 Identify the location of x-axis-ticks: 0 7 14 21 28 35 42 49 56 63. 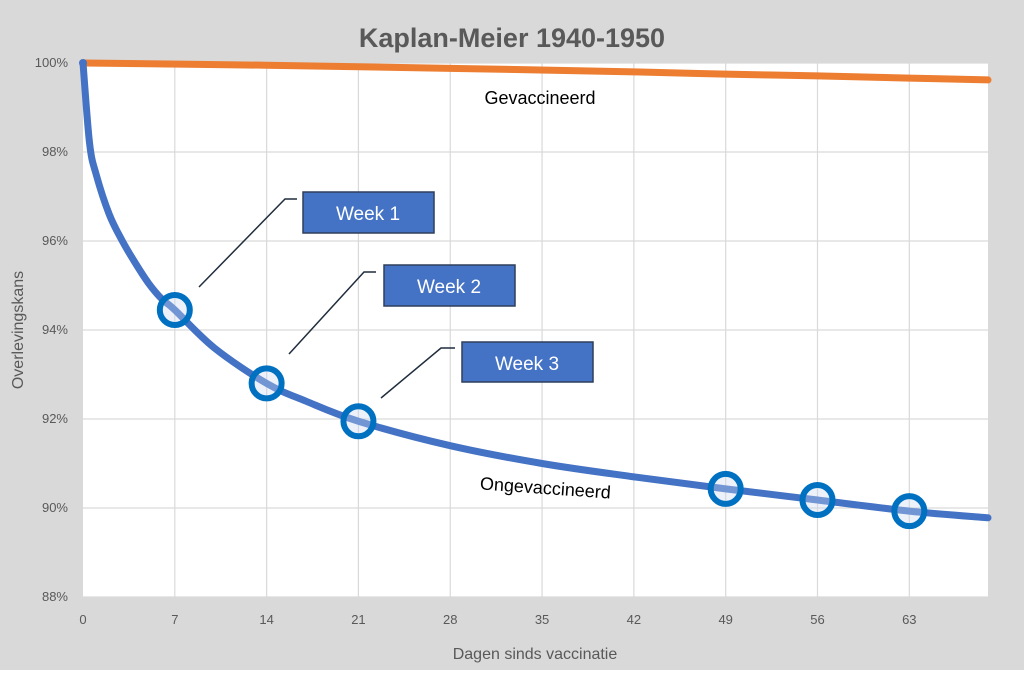
(497, 619).